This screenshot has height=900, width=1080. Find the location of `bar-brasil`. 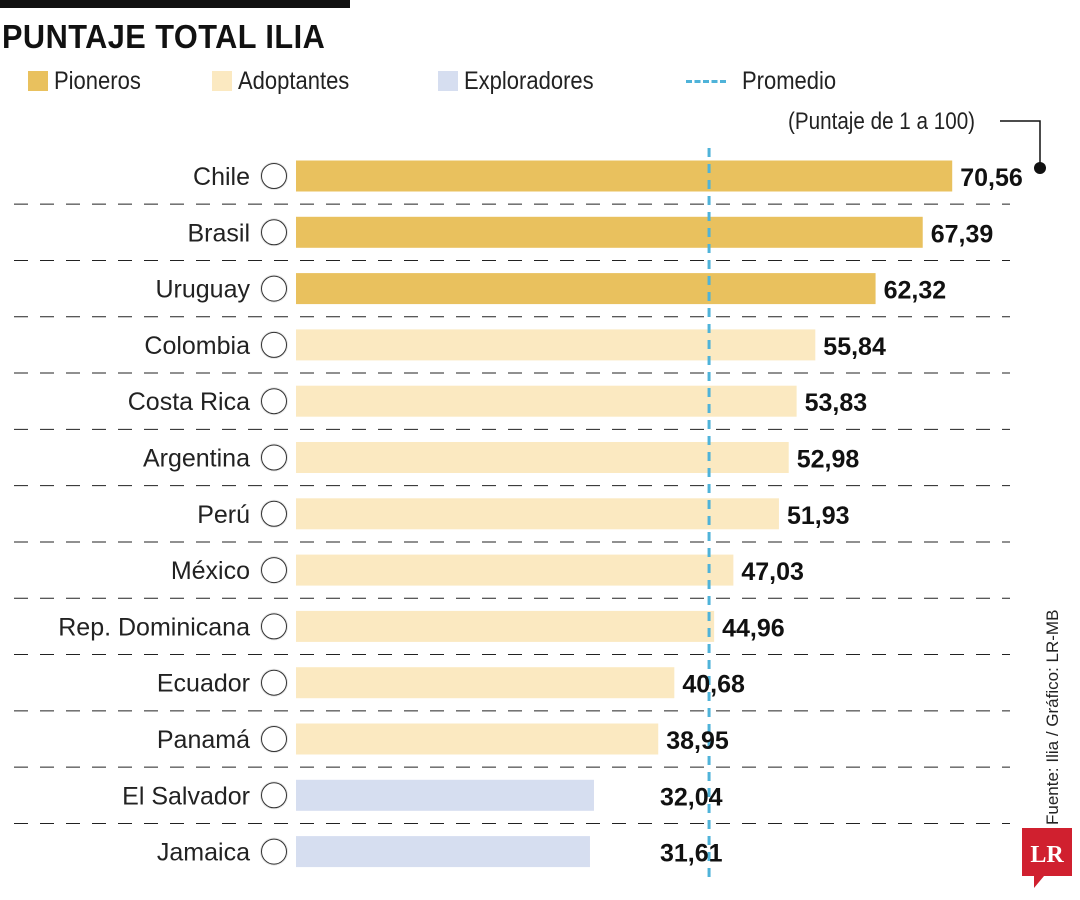

bar-brasil is located at coordinates (609, 232).